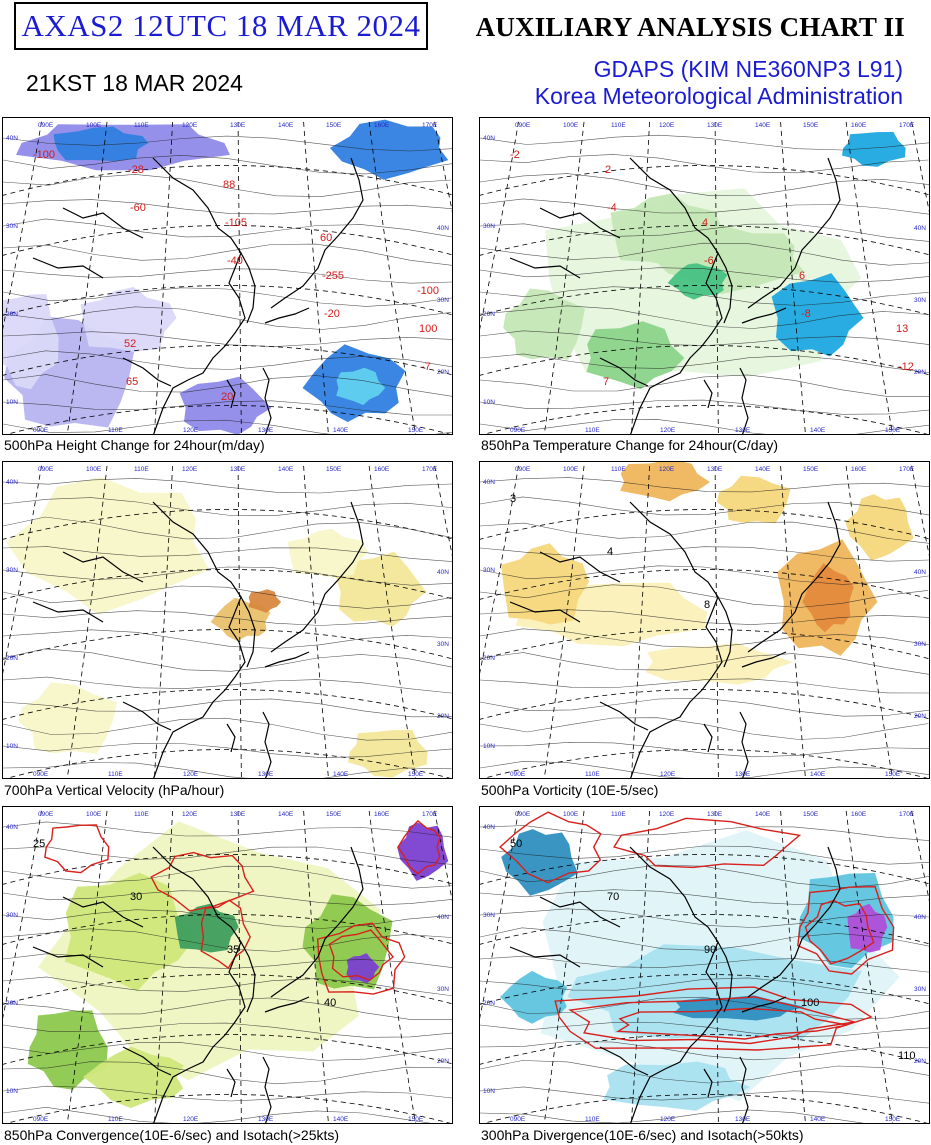  What do you see at coordinates (811, 125) in the screenshot?
I see `longitude-label-top: 150E` at bounding box center [811, 125].